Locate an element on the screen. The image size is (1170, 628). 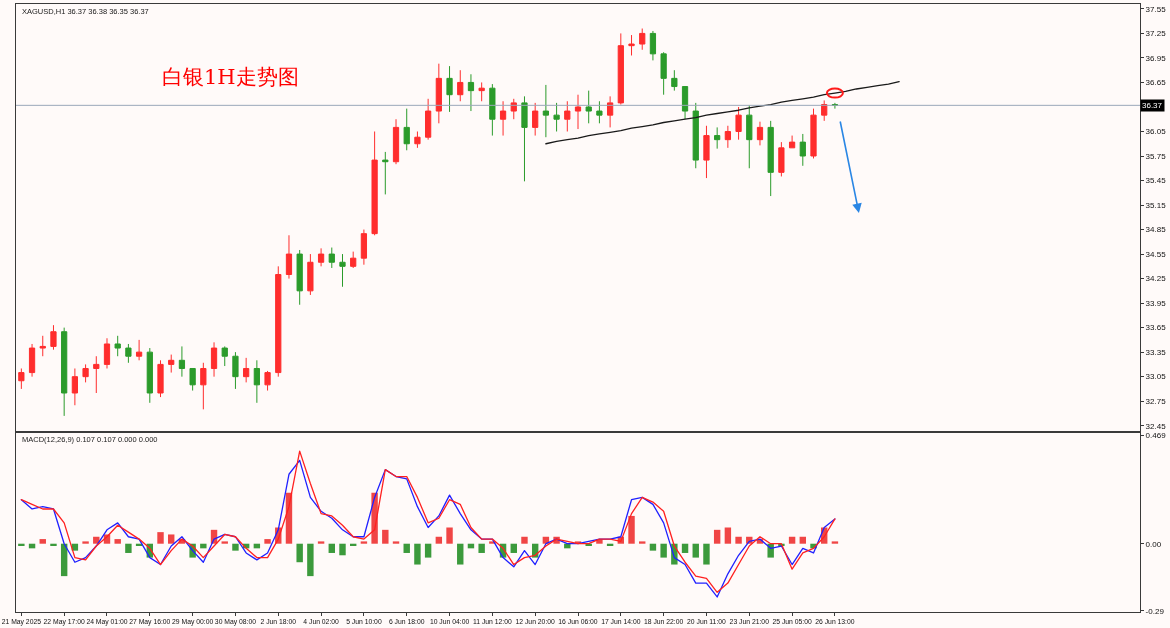
y-tick-label: 36.95 is located at coordinates (1156, 58).